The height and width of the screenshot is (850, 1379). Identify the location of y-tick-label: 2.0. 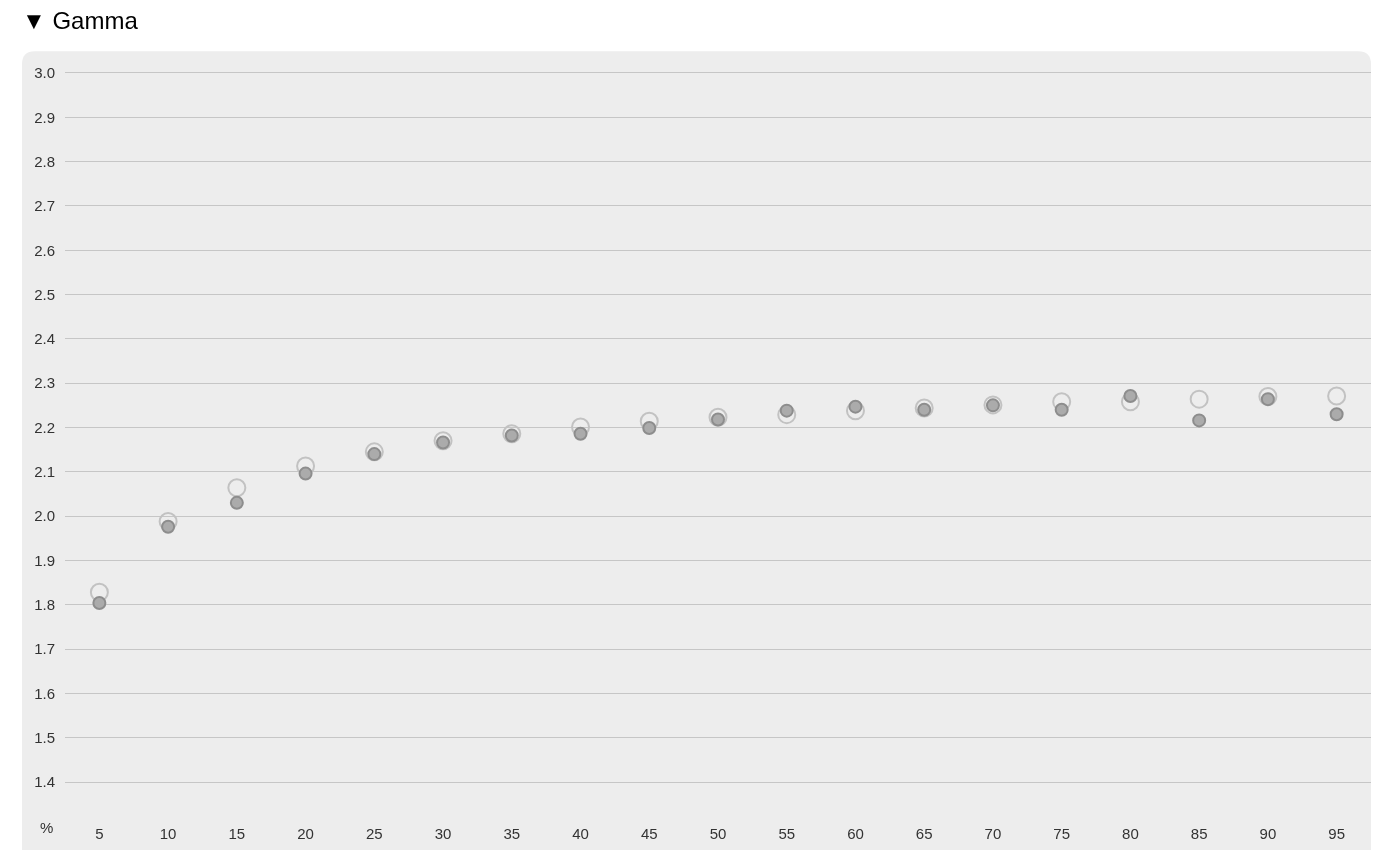
(44, 516).